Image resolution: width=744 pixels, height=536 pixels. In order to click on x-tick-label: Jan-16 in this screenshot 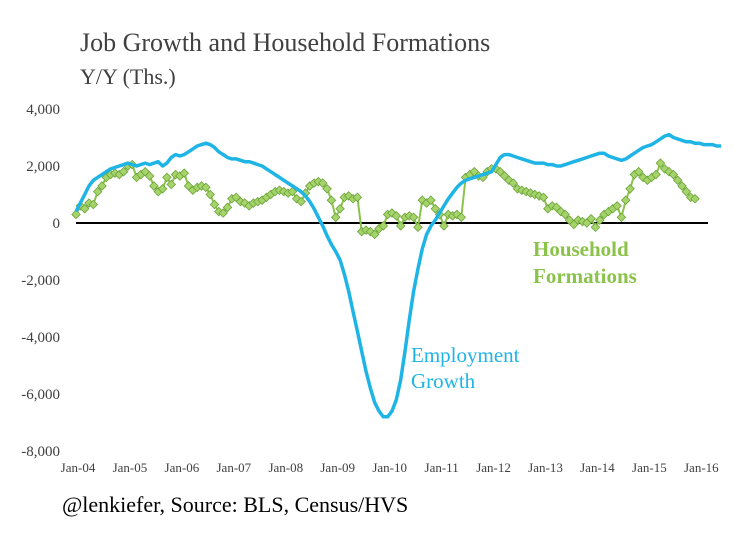, I will do `click(701, 467)`.